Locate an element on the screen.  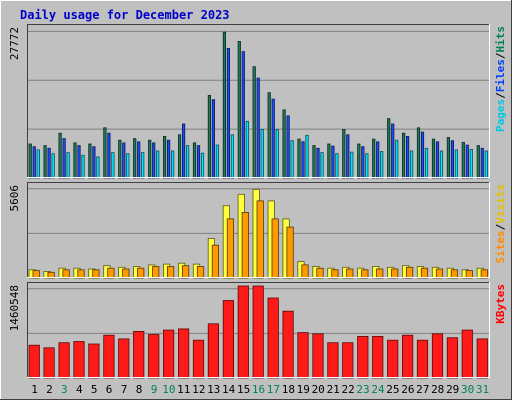
x-tick-label-1: 1 is located at coordinates (34, 389).